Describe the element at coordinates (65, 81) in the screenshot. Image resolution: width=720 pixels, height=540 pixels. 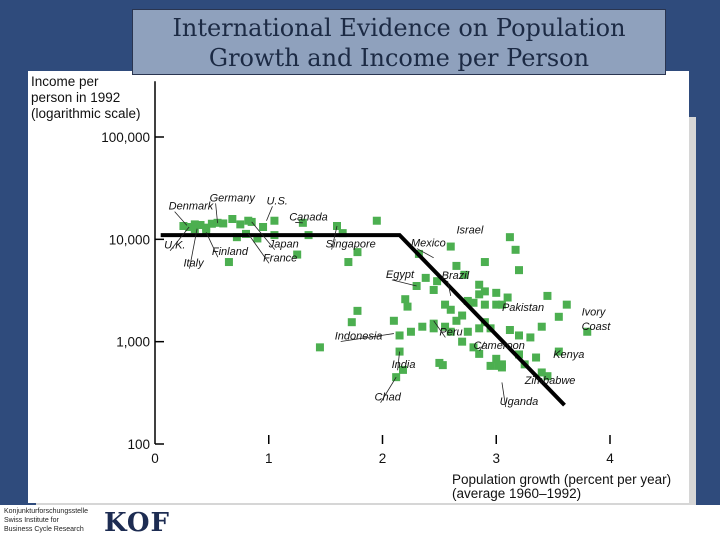
I see `y-axis-label-1: Income per` at that location.